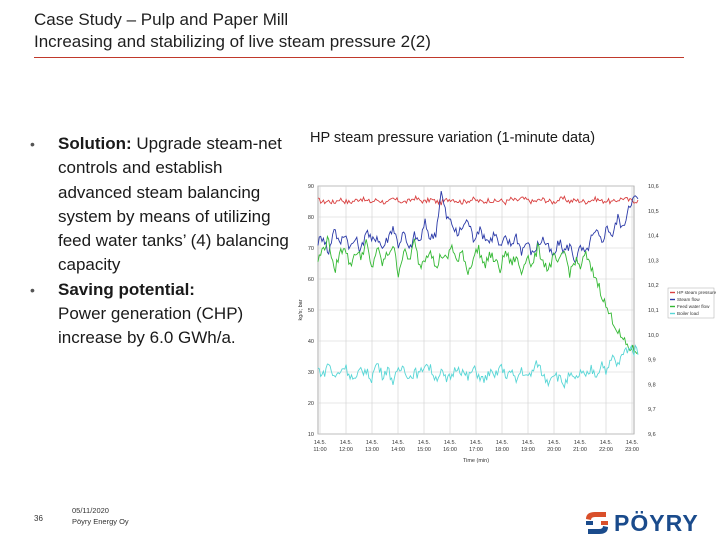 The height and width of the screenshot is (540, 720). I want to click on y-left-tick-label: 40, so click(311, 342).